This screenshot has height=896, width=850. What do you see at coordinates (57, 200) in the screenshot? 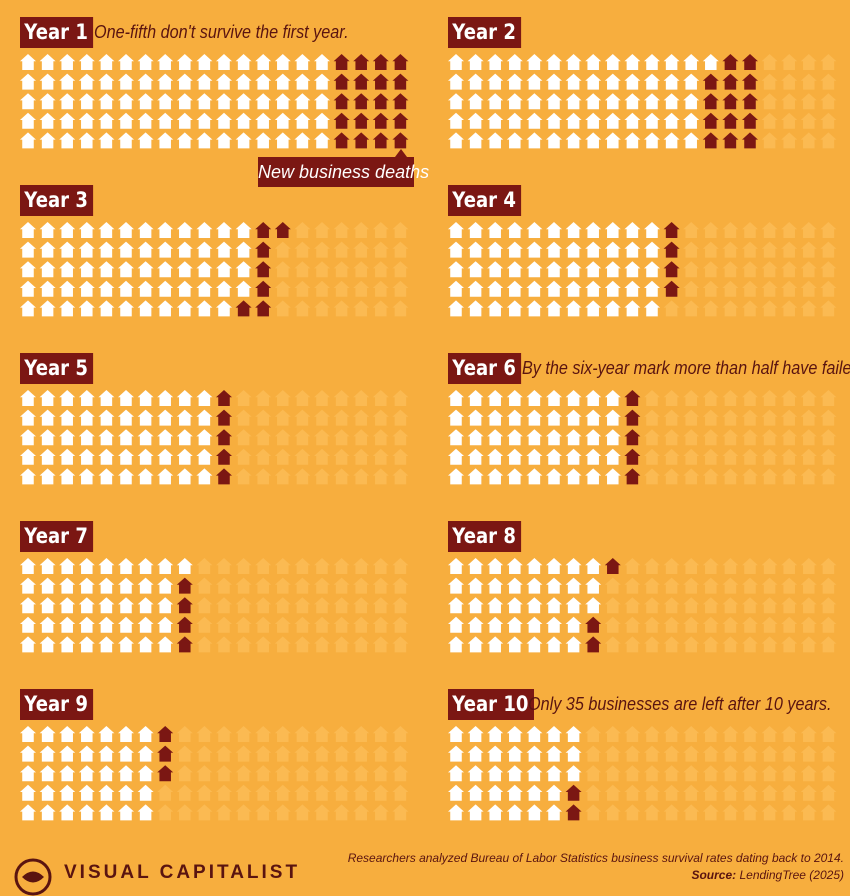
I see `year-label: Year 3` at bounding box center [57, 200].